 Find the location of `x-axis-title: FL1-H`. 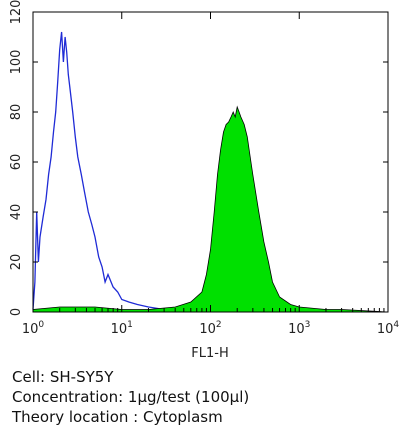

x-axis-title: FL1-H is located at coordinates (209, 353).